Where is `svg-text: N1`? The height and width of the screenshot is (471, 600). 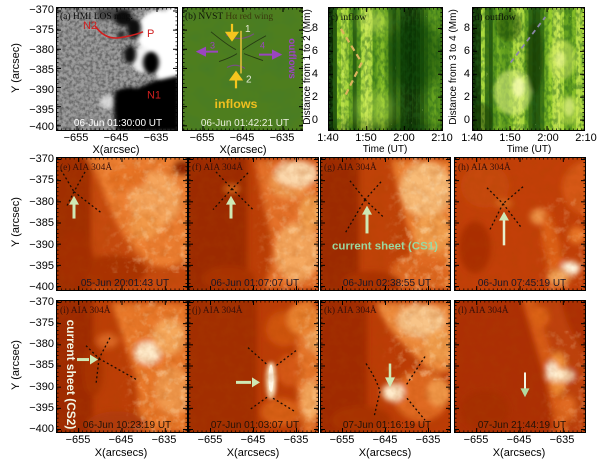 svg-text: N1 is located at coordinates (154, 95).